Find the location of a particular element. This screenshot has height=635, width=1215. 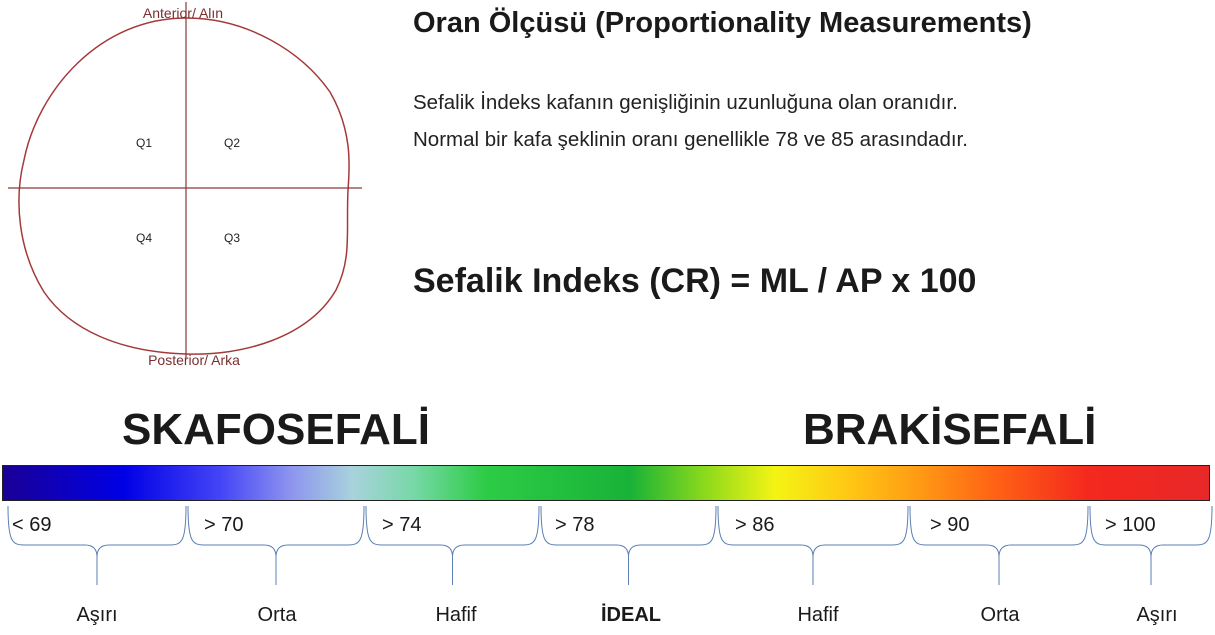

category-label-ideal: İDEAL is located at coordinates (631, 615).